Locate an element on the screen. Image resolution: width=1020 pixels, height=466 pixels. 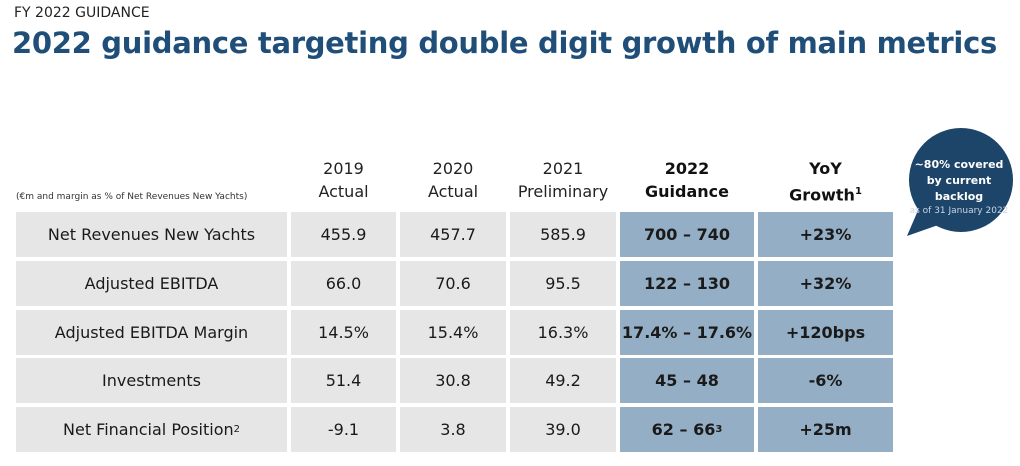
table-cell: 15.4% is located at coordinates (453, 332).